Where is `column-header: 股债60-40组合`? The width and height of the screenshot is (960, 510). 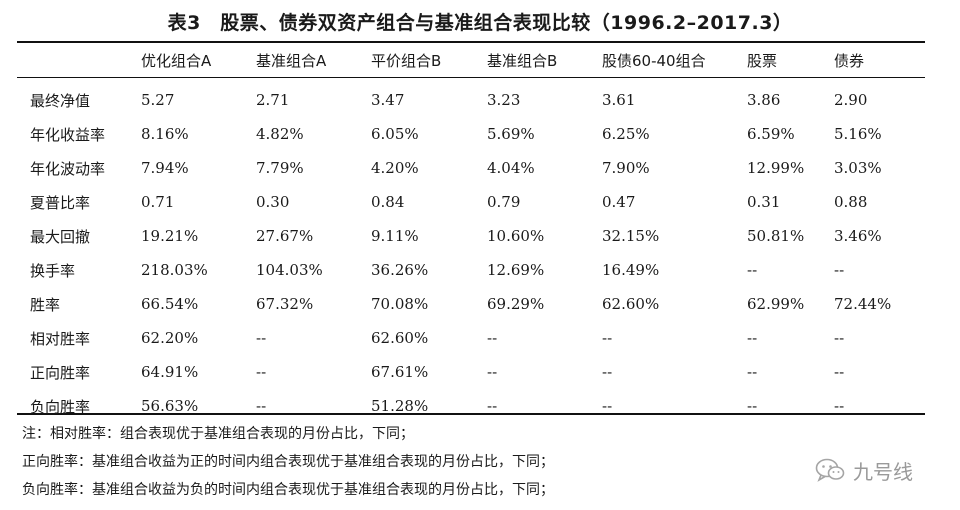
column-header: 股债60-40组合 is located at coordinates (654, 61).